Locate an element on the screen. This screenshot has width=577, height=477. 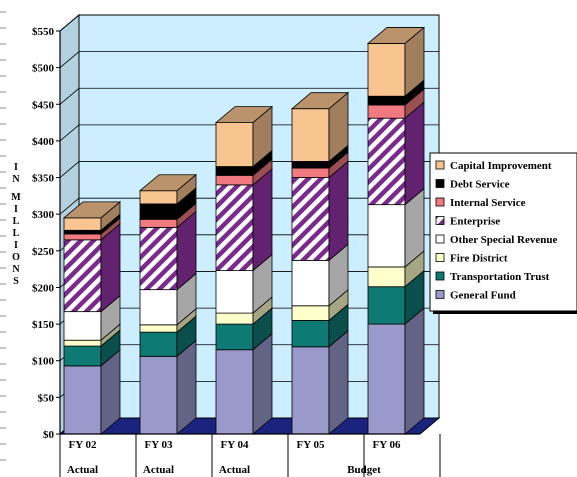
y-tick-label: $450 is located at coordinates (43, 105).